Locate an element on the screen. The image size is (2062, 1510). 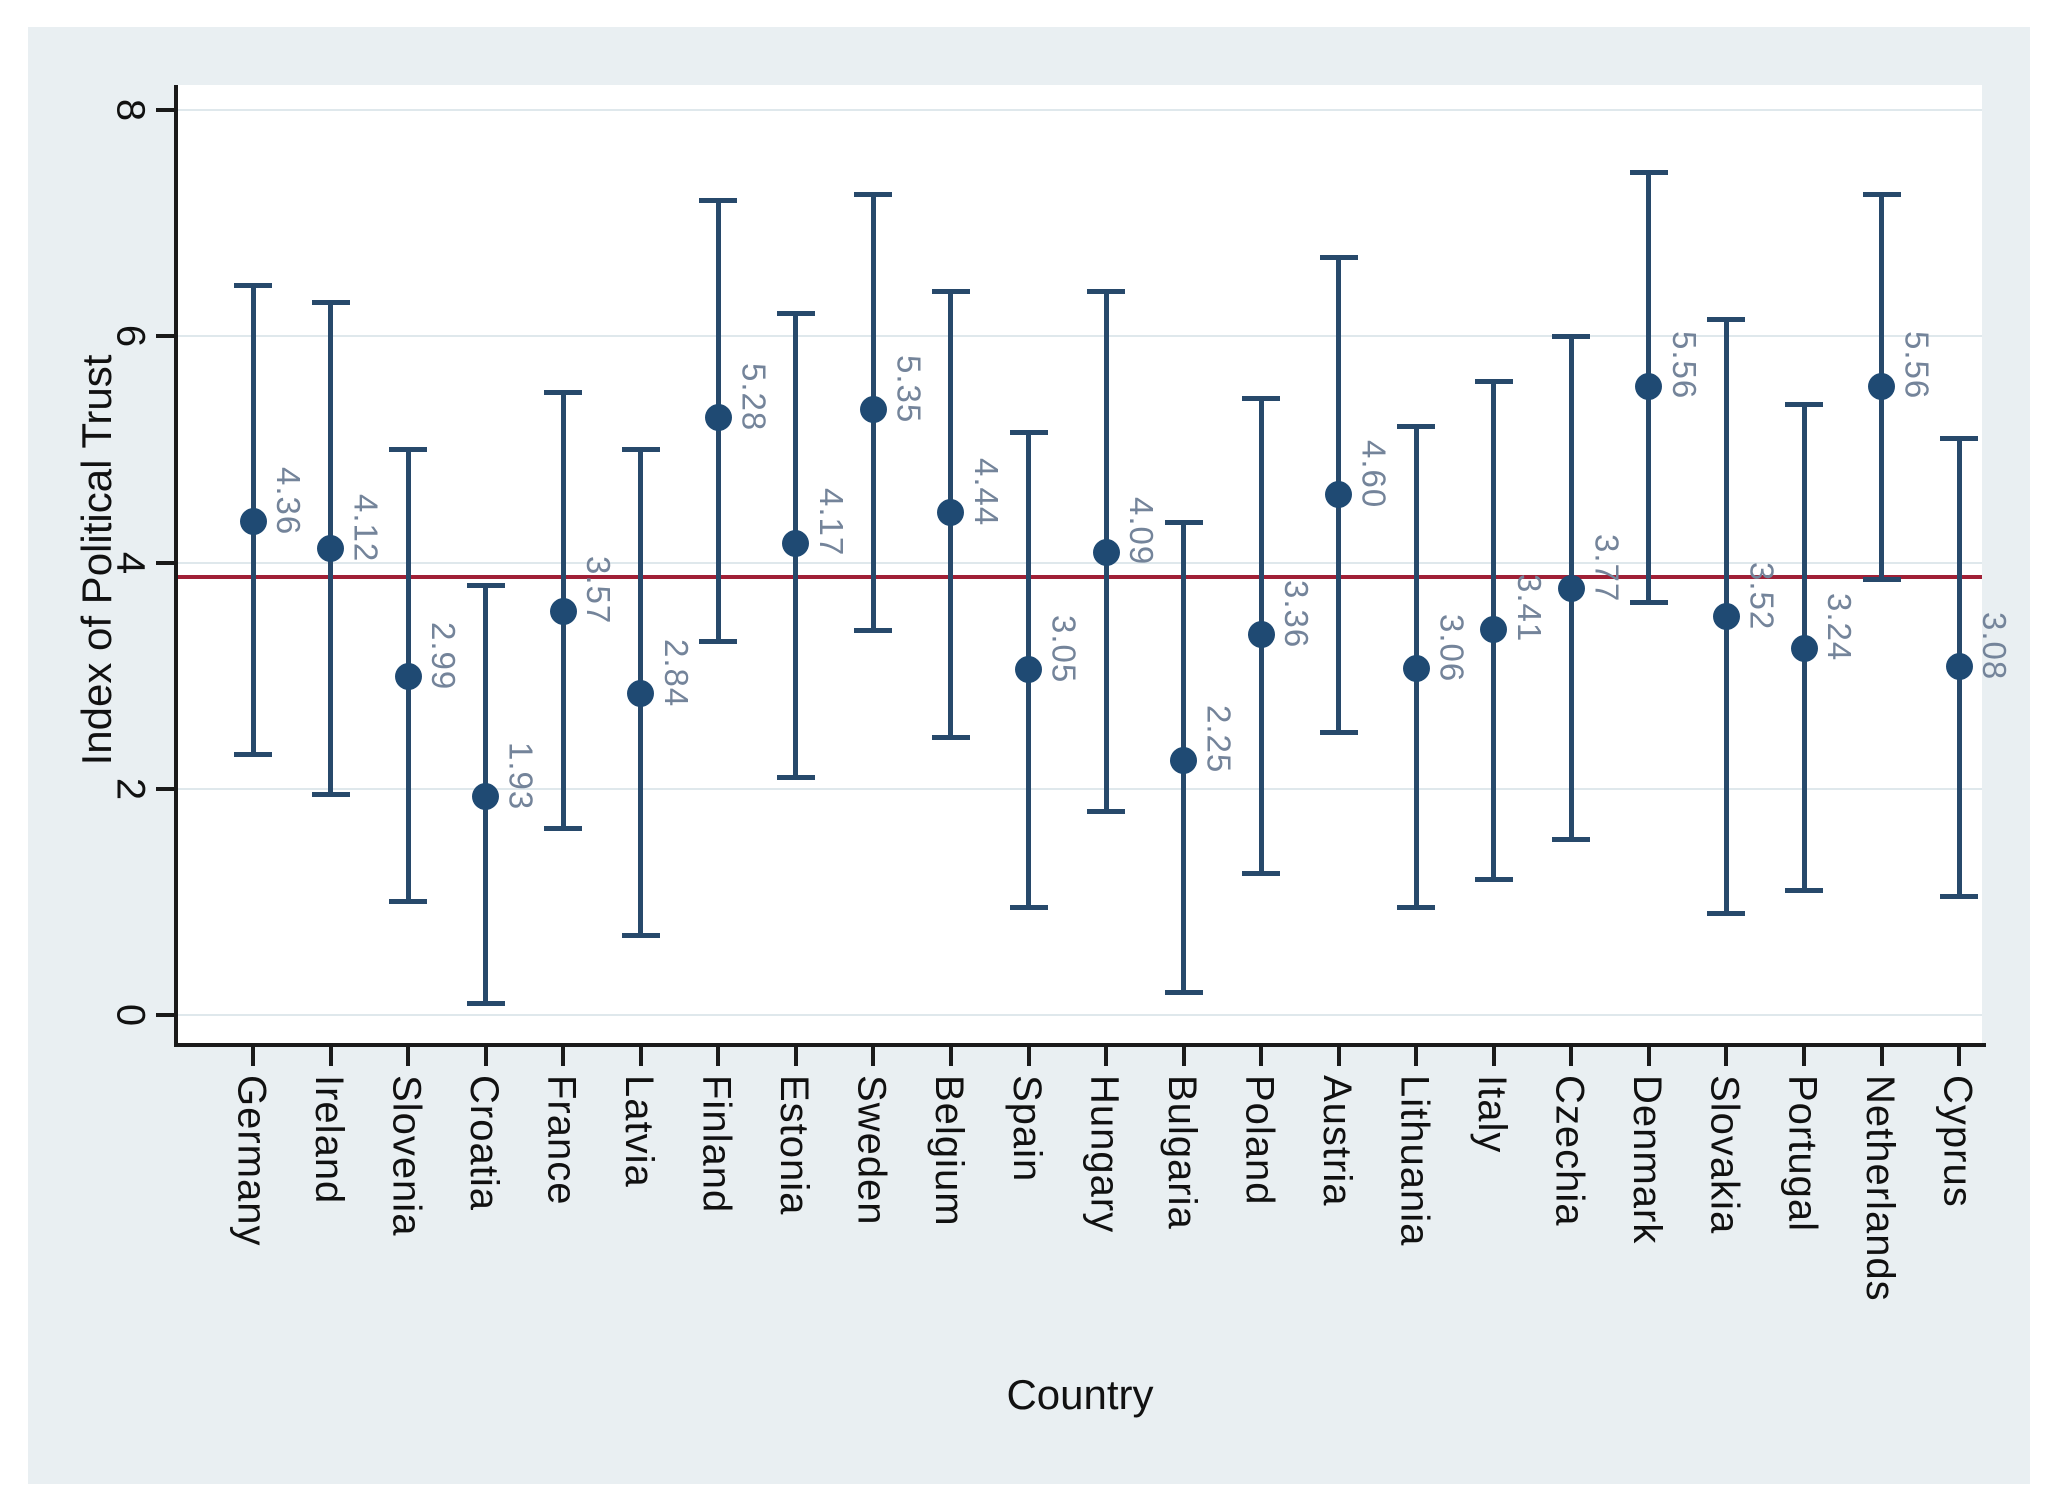
point-value-label: 4.17 is located at coordinates (831, 522).